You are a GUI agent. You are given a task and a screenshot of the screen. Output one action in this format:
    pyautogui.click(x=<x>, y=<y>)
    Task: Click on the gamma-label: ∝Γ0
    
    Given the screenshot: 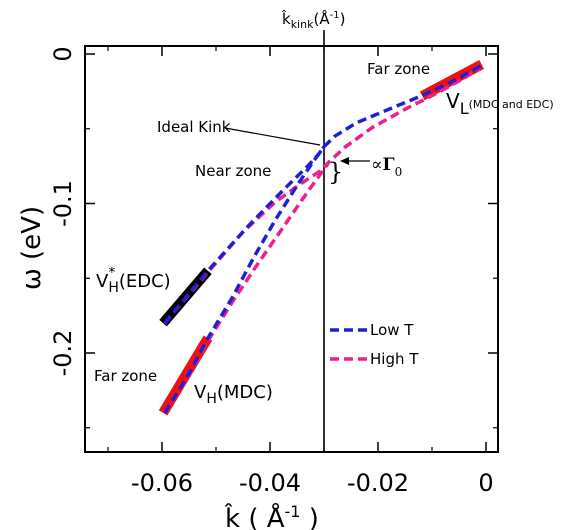 What is the action you would take?
    pyautogui.click(x=386, y=167)
    